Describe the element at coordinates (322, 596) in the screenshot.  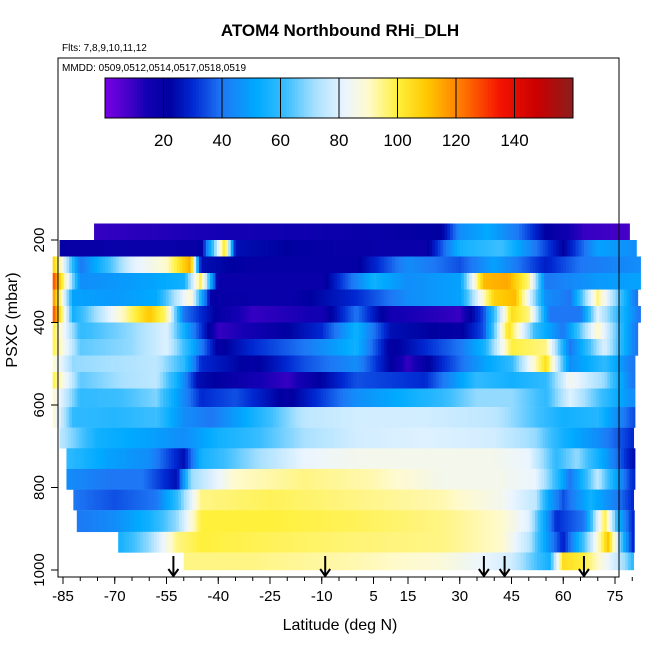
I see `x-tick-label: -10` at that location.